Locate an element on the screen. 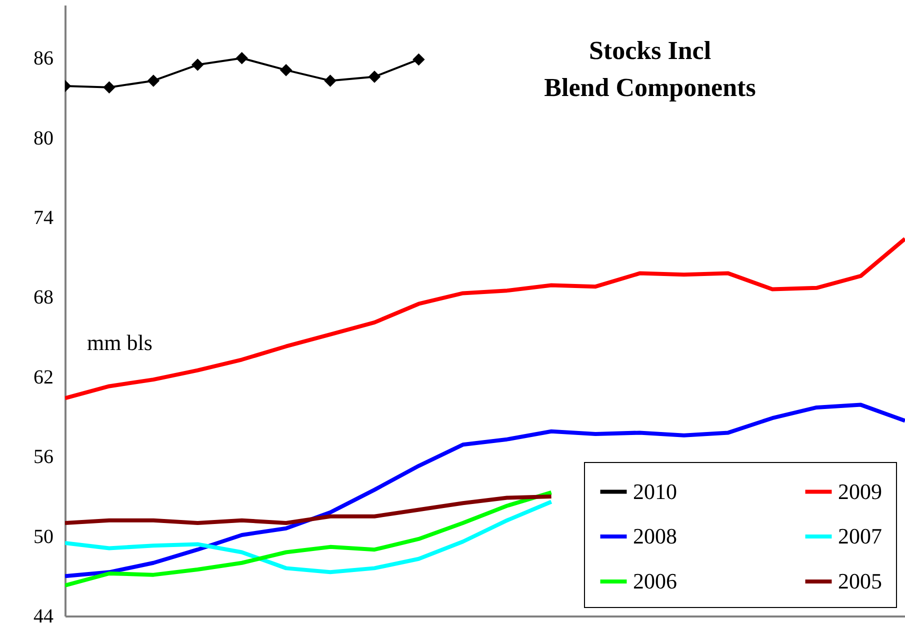 The height and width of the screenshot is (626, 905). y-tick-label: 62 is located at coordinates (44, 377).